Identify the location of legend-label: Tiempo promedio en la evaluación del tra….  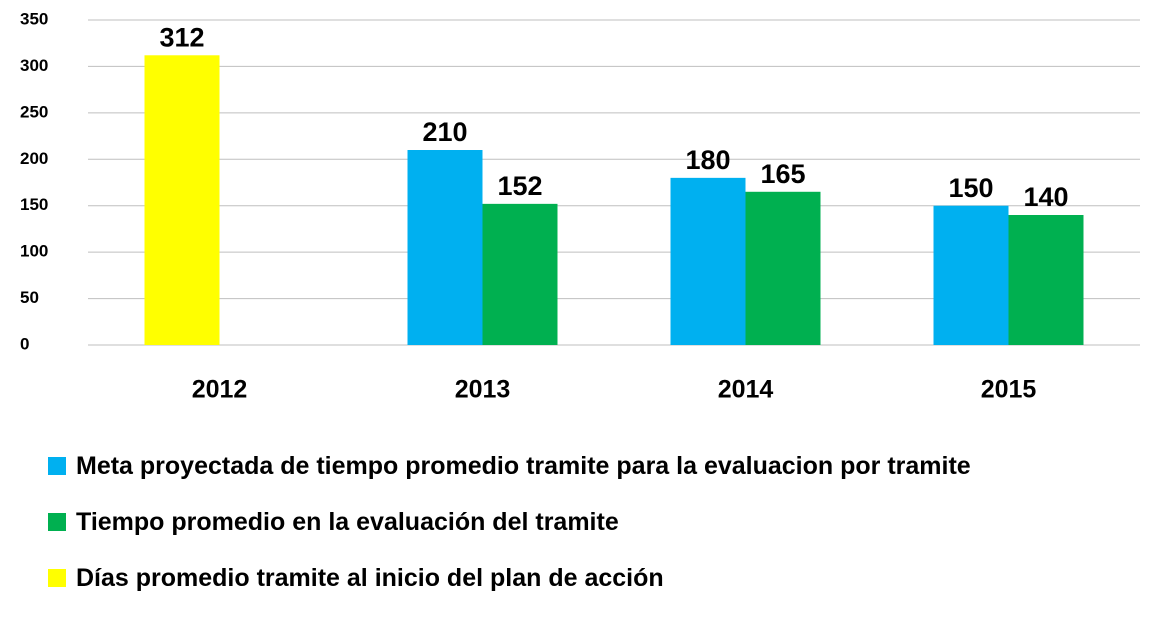
(347, 522).